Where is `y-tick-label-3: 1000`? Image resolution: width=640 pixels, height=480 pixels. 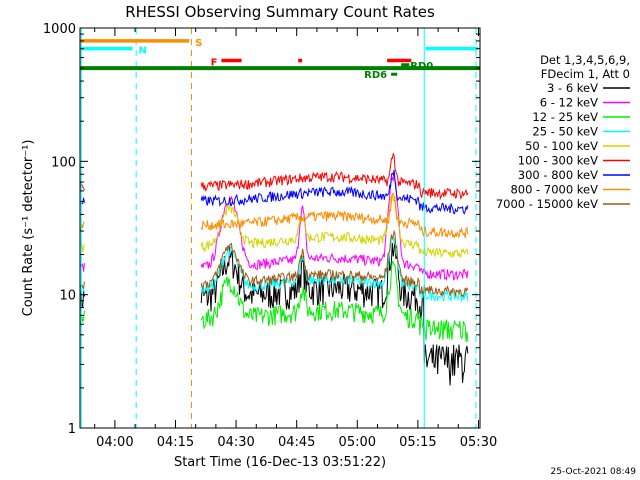
y-tick-label-3: 1000 is located at coordinates (59, 29).